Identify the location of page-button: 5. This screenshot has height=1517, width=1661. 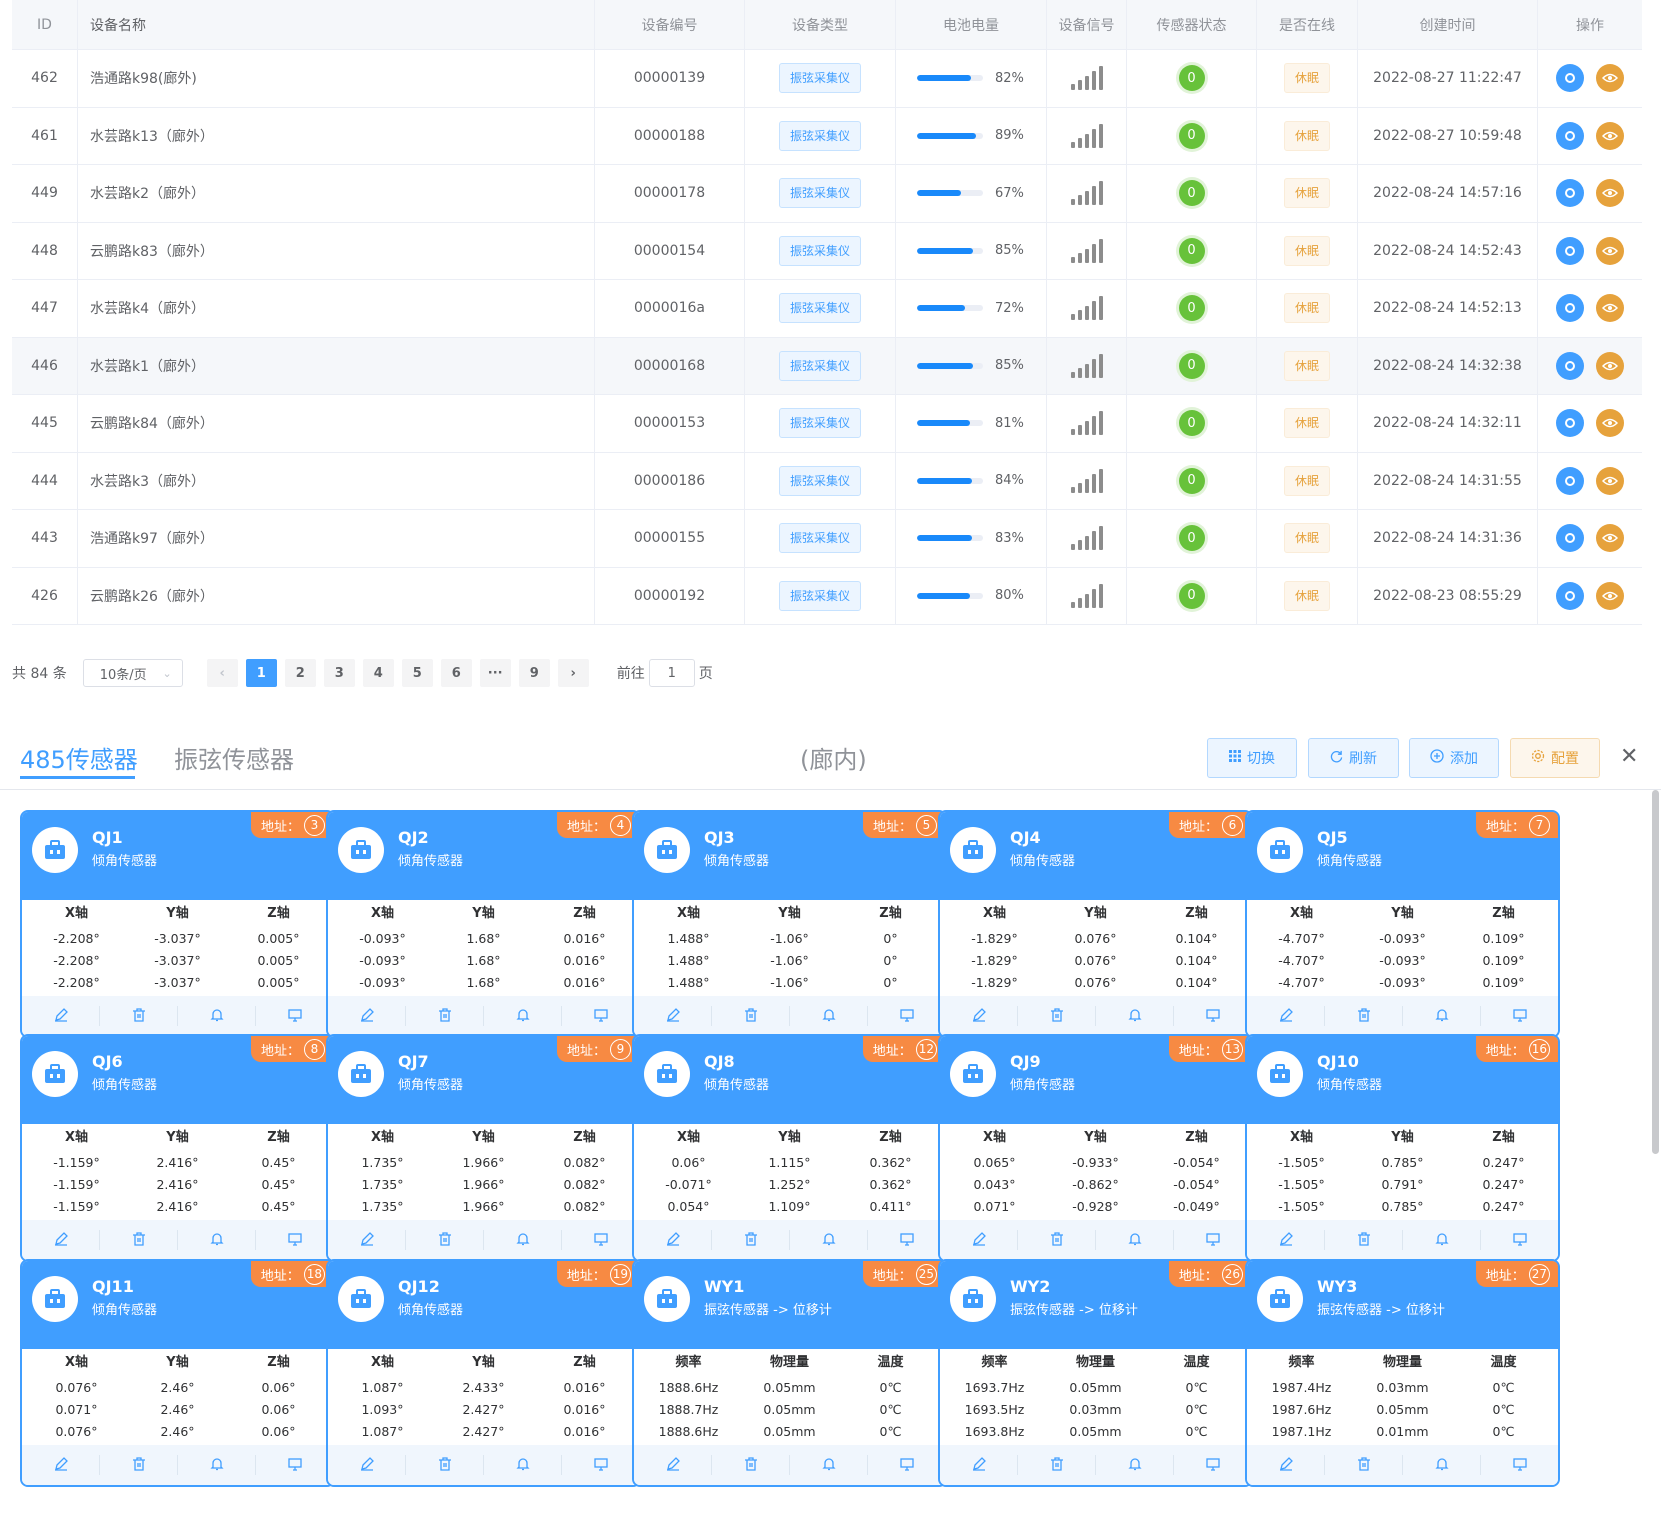
(417, 673).